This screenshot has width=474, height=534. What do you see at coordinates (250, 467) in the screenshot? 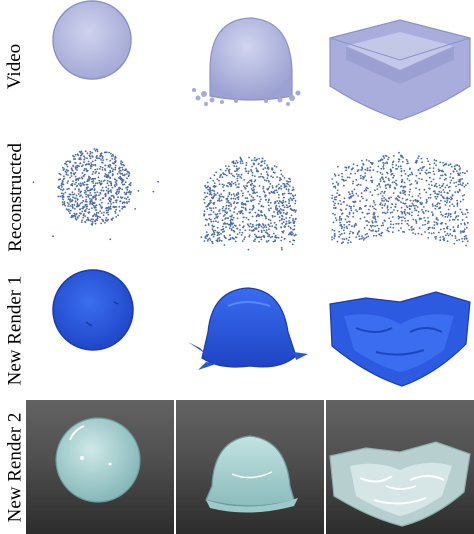
I see `render2-dome-image` at bounding box center [250, 467].